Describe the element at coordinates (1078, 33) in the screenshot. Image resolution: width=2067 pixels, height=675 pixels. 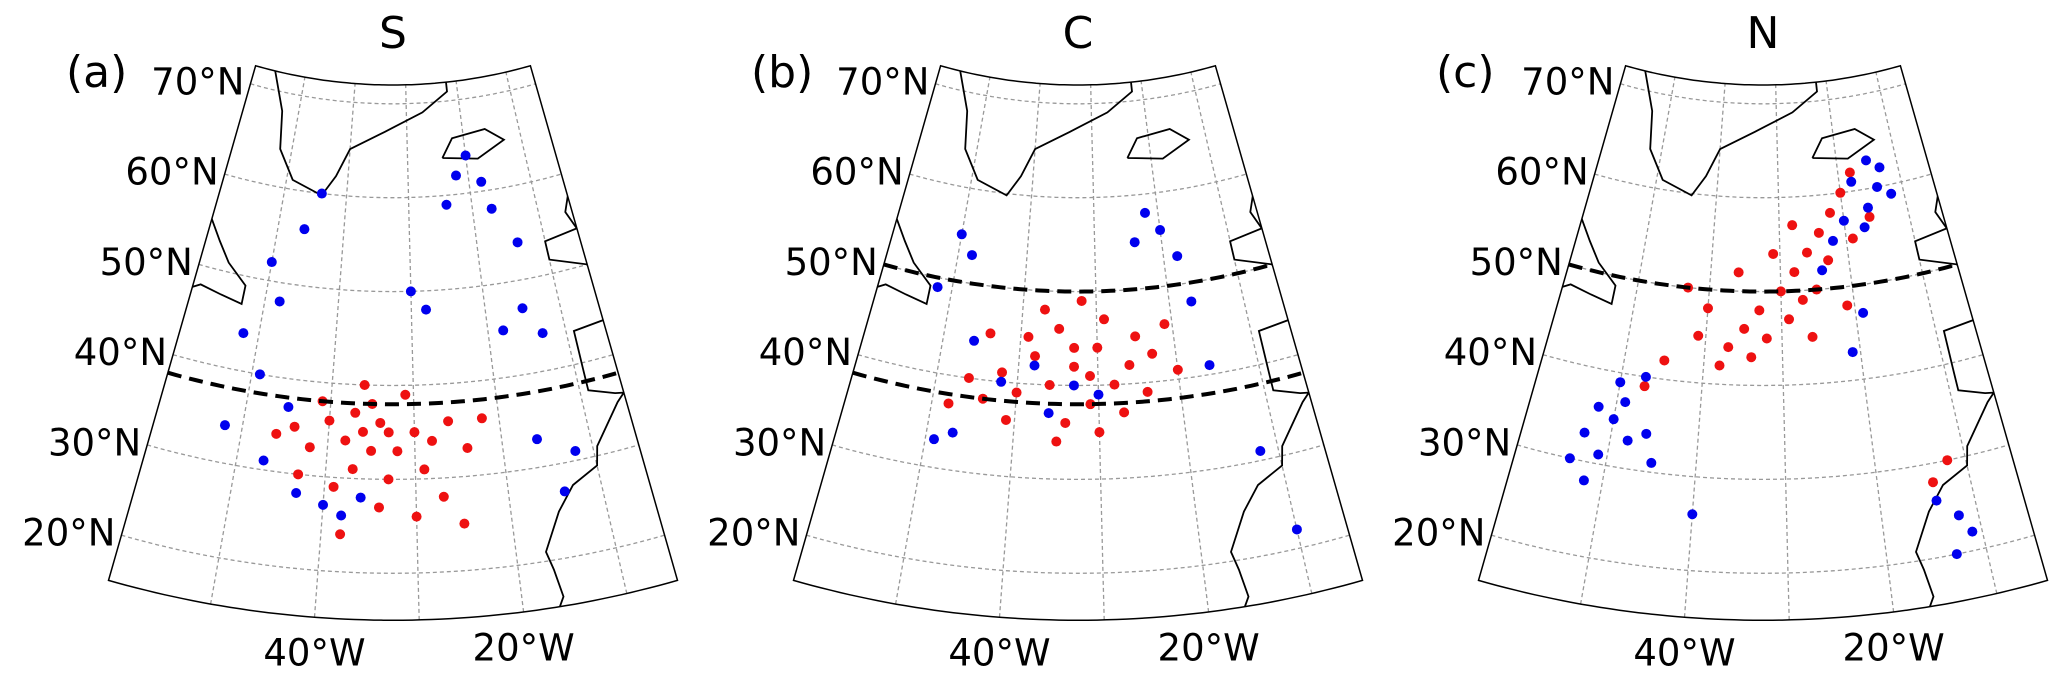
I see `panel-title: C` at that location.